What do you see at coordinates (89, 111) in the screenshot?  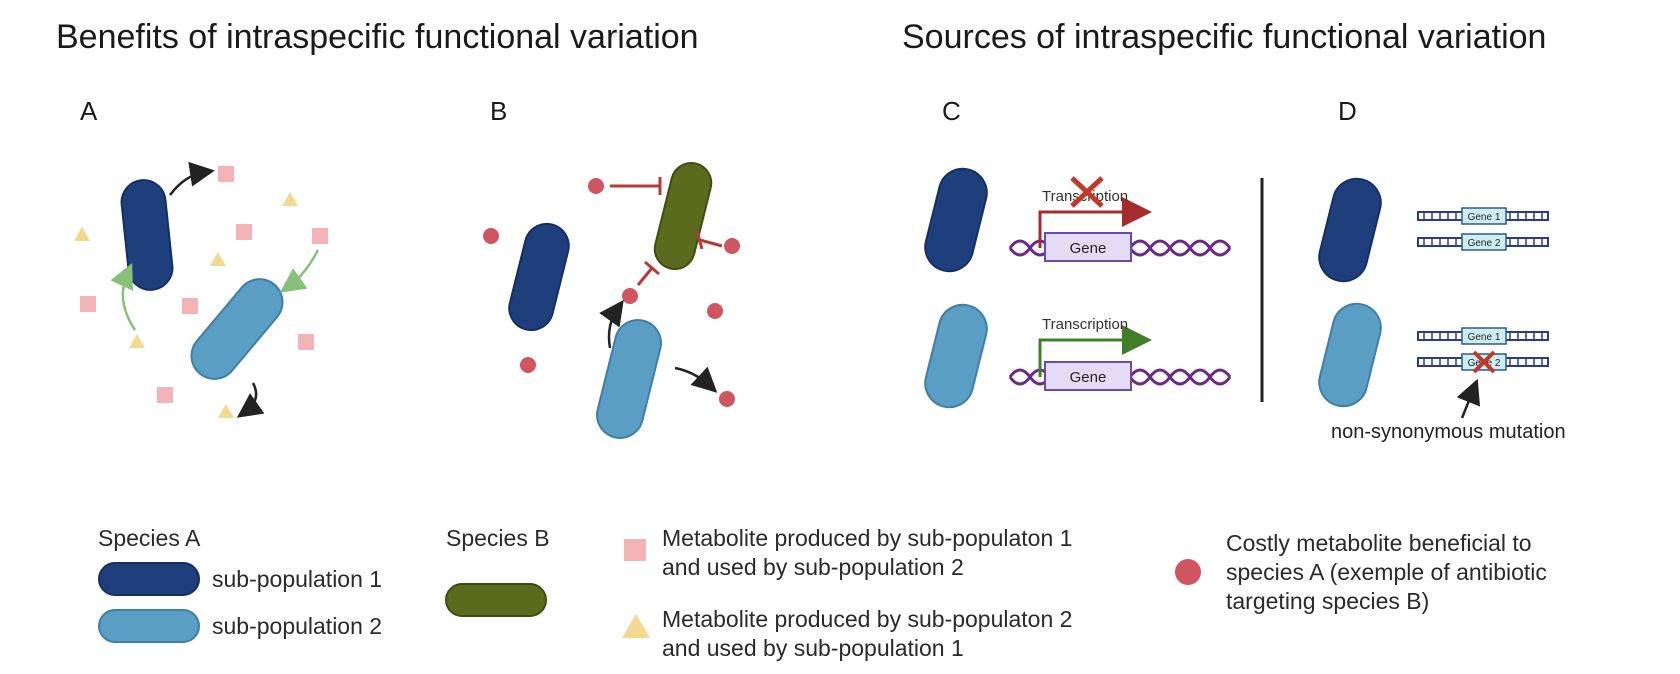 I see `panel-label-a: A` at bounding box center [89, 111].